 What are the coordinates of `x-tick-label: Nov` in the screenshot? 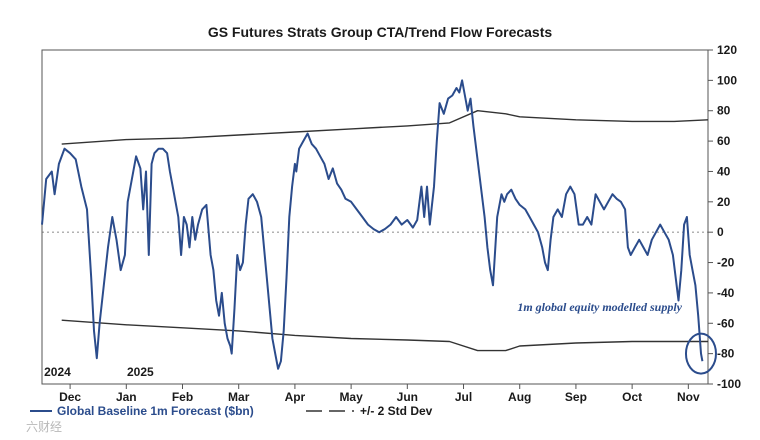 It's located at (688, 397).